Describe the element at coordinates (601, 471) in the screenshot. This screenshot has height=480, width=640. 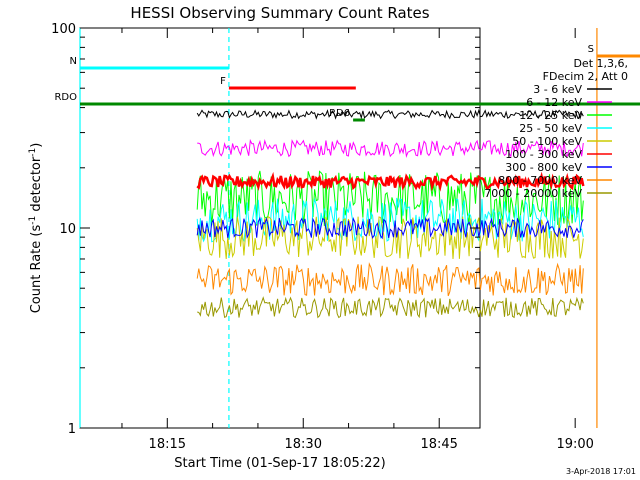
I see `footer-date: 3-Apr-2018 17:01` at that location.